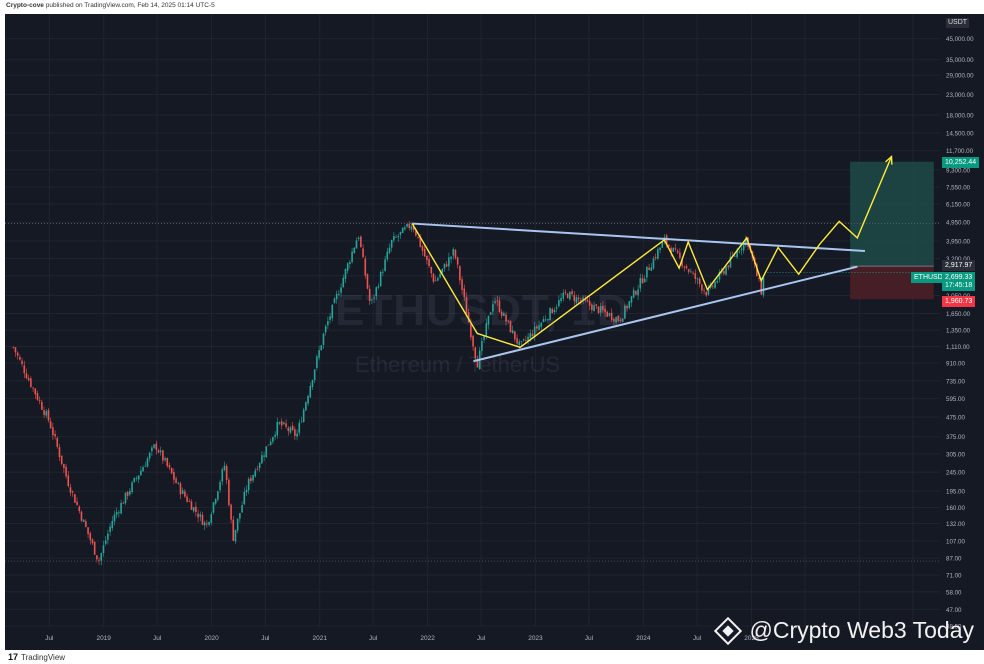 The height and width of the screenshot is (664, 984). I want to click on tradingview-footer: 17 TradingView, so click(36, 657).